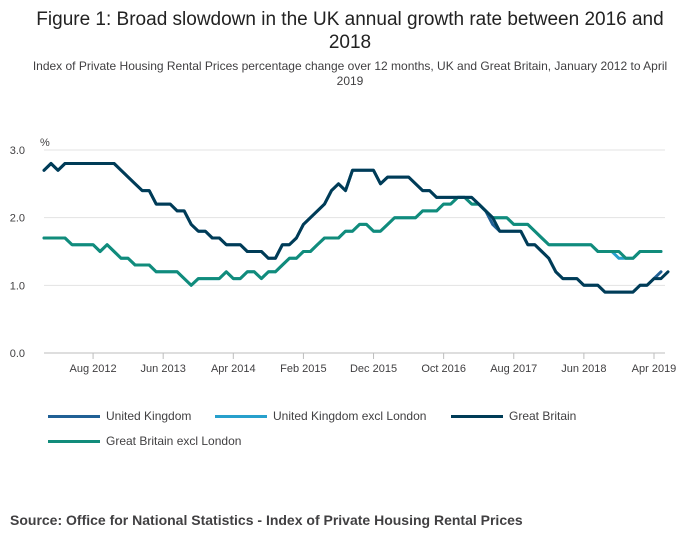 The image size is (700, 549). Describe the element at coordinates (17, 151) in the screenshot. I see `y-tick-label: 3.0` at that location.